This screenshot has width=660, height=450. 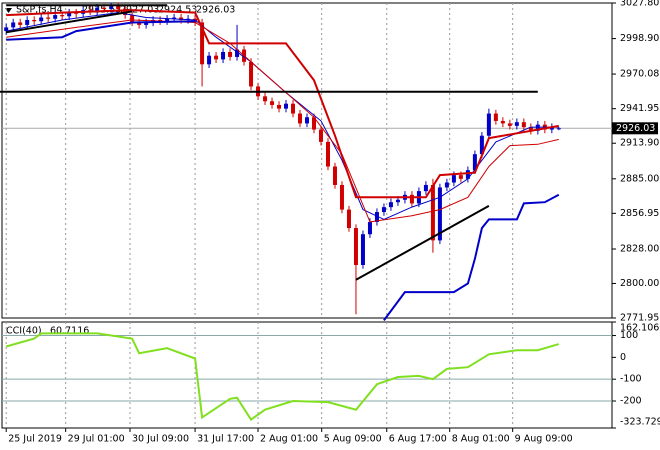 What do you see at coordinates (544, 439) in the screenshot?
I see `x-tick-label: 9 Aug 09:00` at bounding box center [544, 439].